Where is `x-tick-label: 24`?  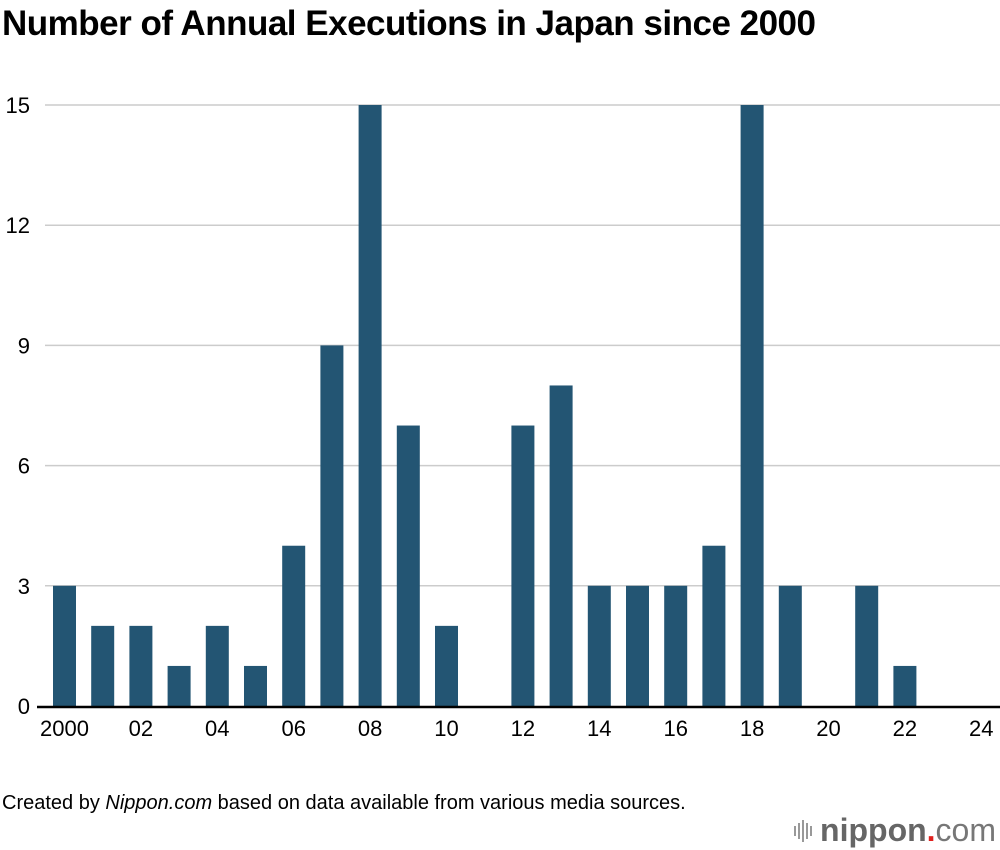 x-tick-label: 24 is located at coordinates (981, 728).